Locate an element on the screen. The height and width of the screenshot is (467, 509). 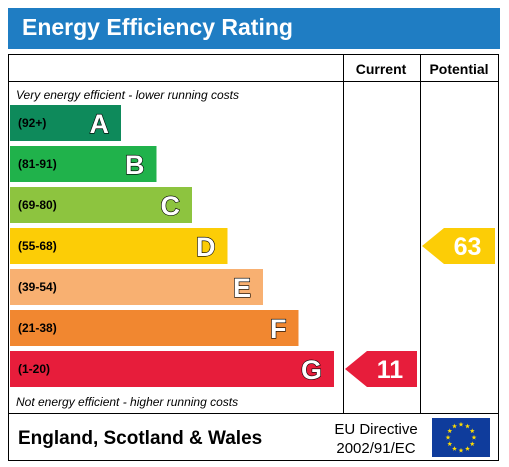
band-range-g: (1-20) is located at coordinates (34, 369).